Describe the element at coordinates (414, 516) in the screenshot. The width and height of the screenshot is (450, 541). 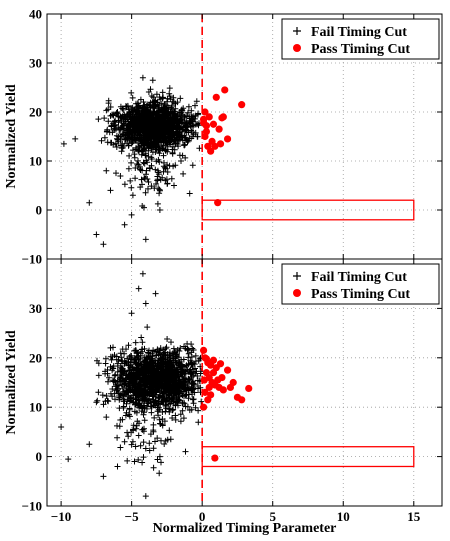
I see `x-tick-label: 15` at that location.